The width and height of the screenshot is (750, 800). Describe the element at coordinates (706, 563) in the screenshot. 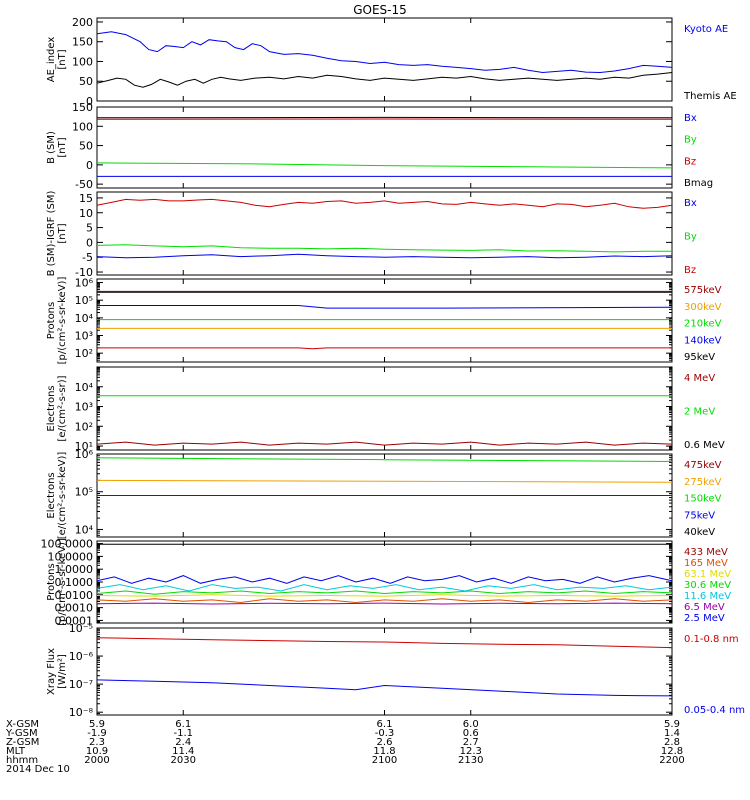

I see `legend-entry: 165 MeV` at that location.